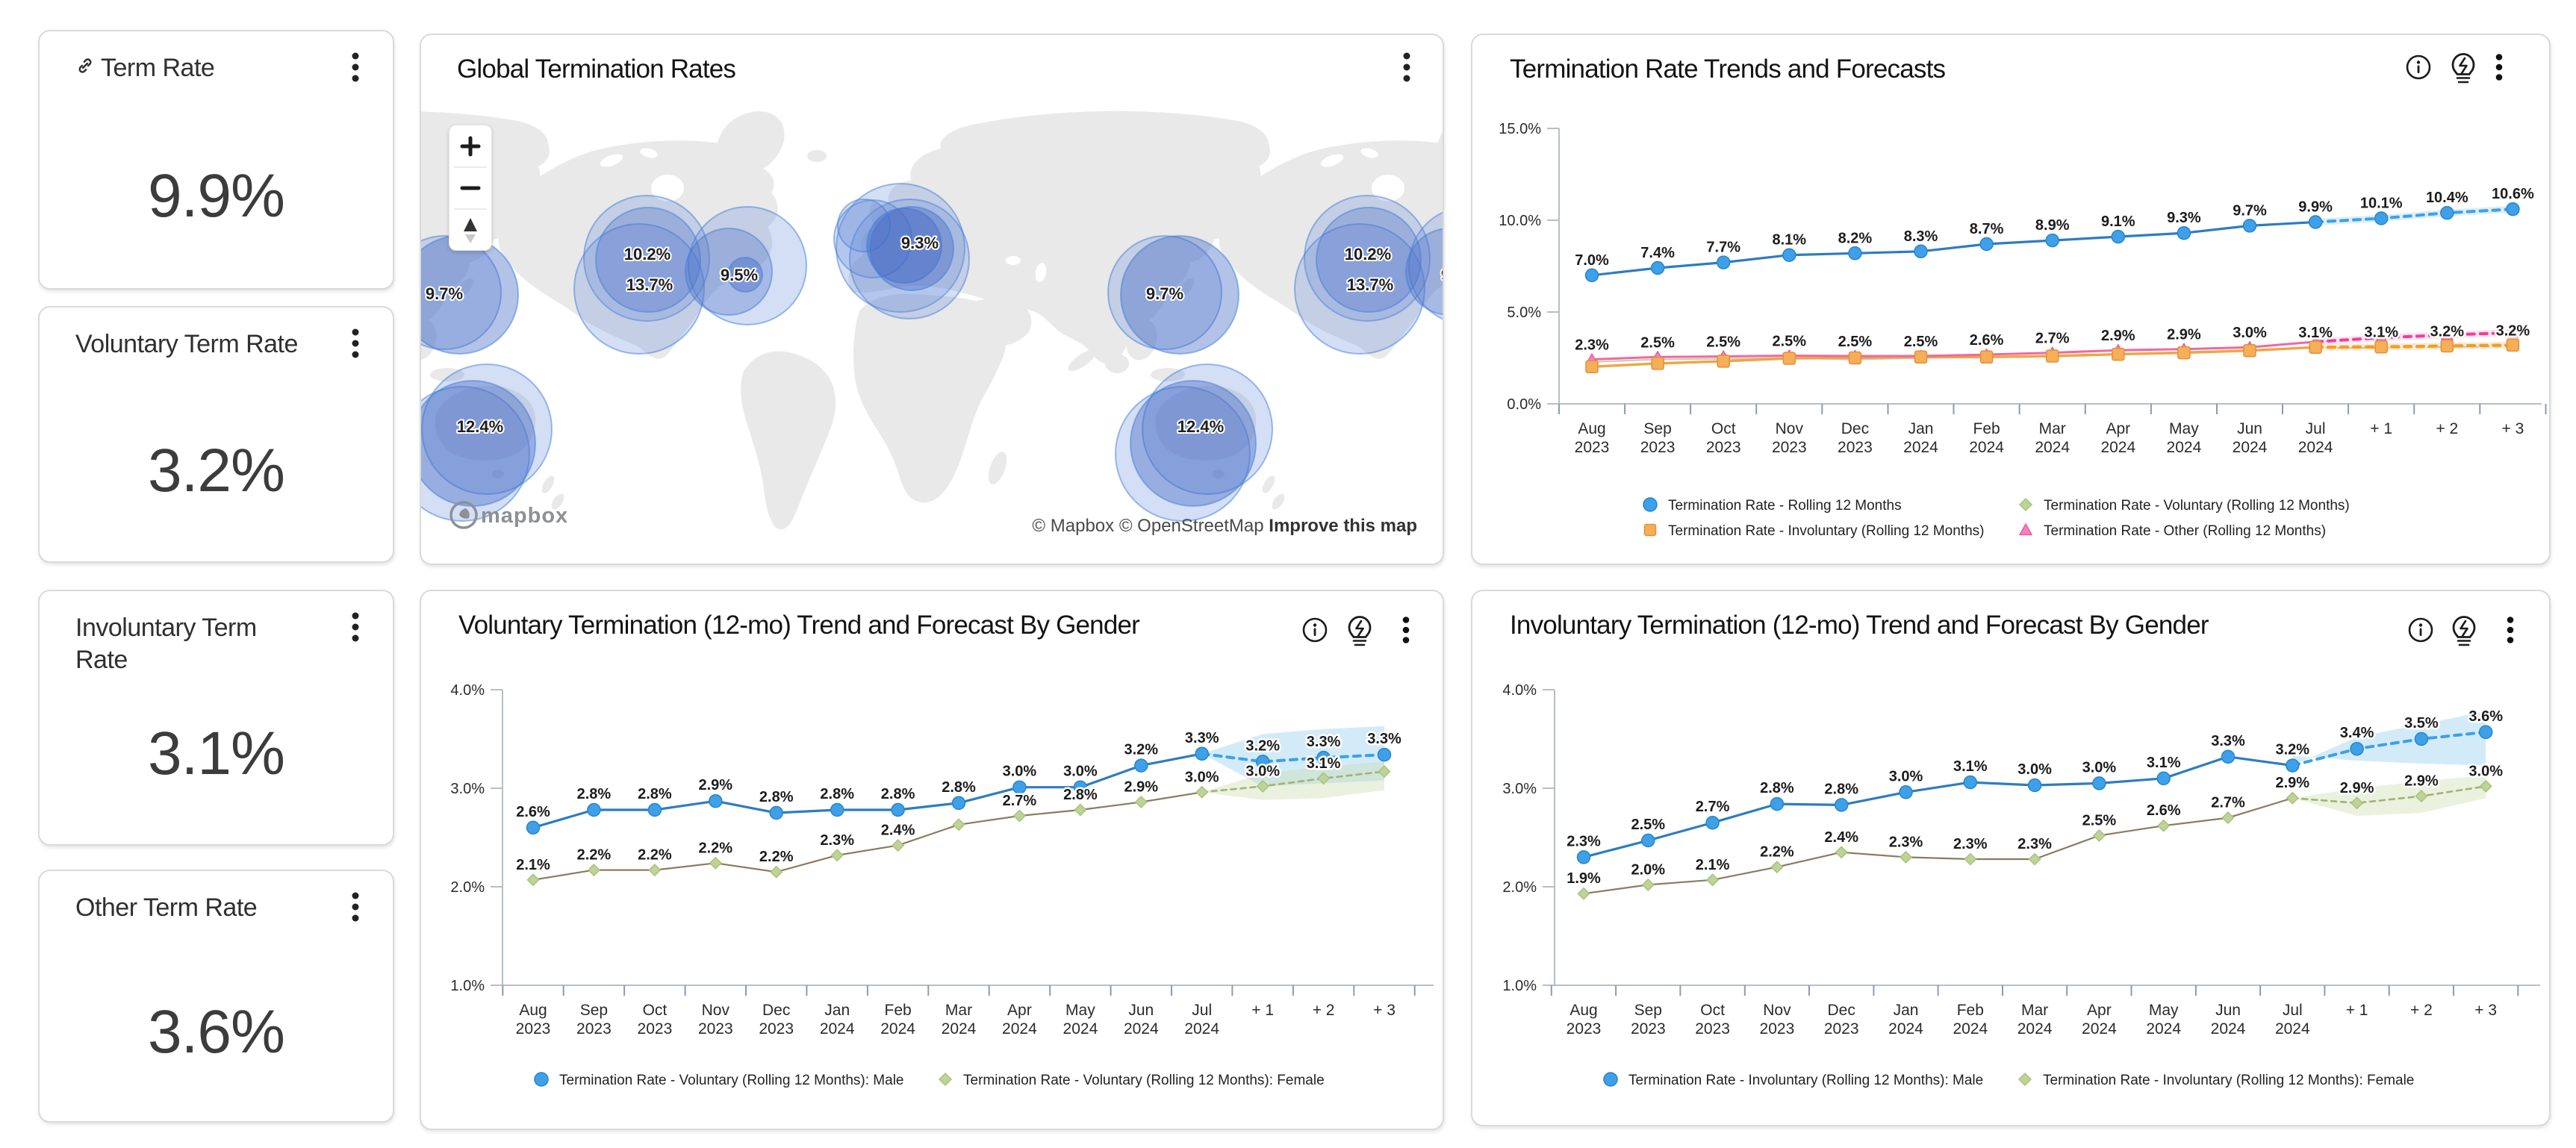 The height and width of the screenshot is (1148, 2576). I want to click on svg-text: + 3, so click(2485, 1010).